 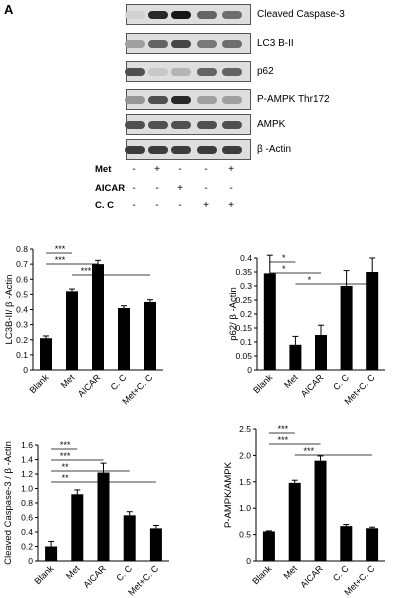 I want to click on y-axis-label: P-AMPK/AMPK, so click(x=228, y=494).